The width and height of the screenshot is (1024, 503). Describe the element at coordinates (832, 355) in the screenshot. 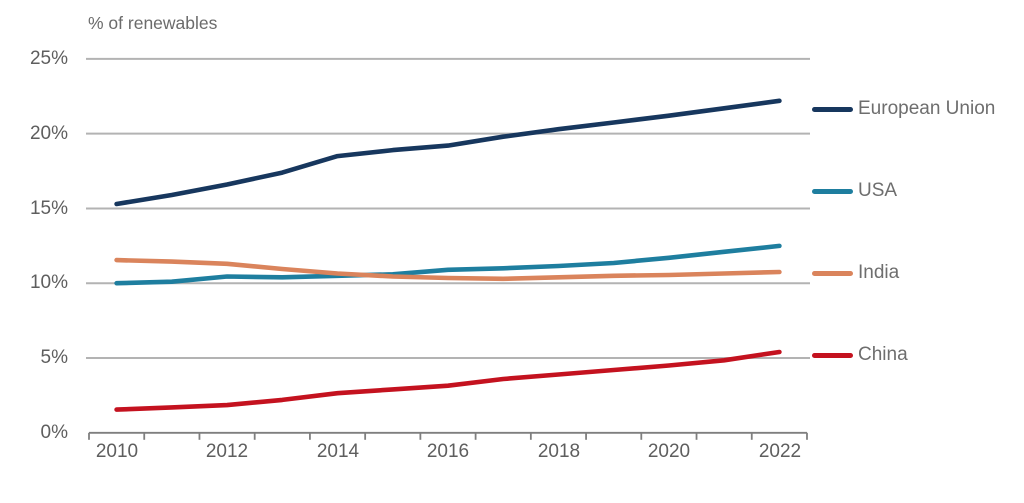

I see `legend-swatch-china` at that location.